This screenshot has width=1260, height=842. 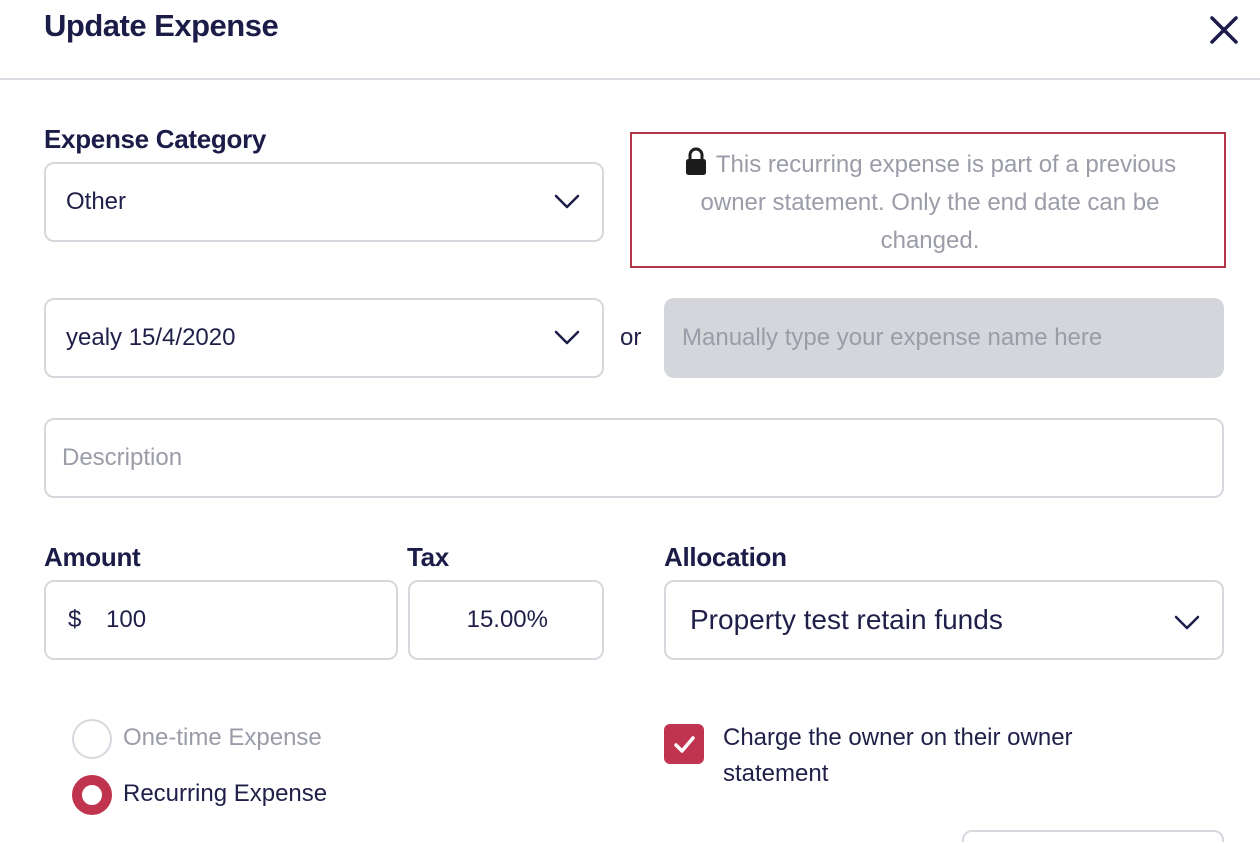 I want to click on manual-expense-name-placeholder: Manually type your expense name here, so click(x=892, y=337).